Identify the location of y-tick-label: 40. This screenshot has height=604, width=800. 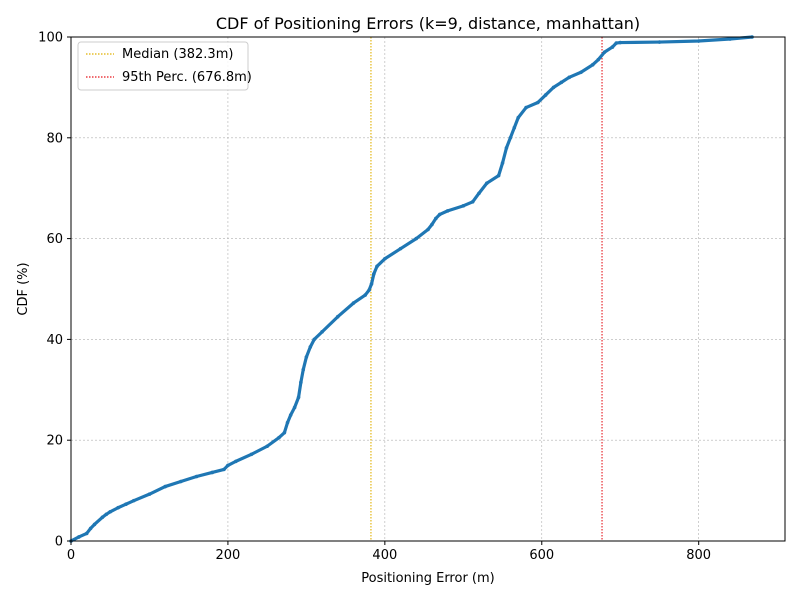
(54, 340).